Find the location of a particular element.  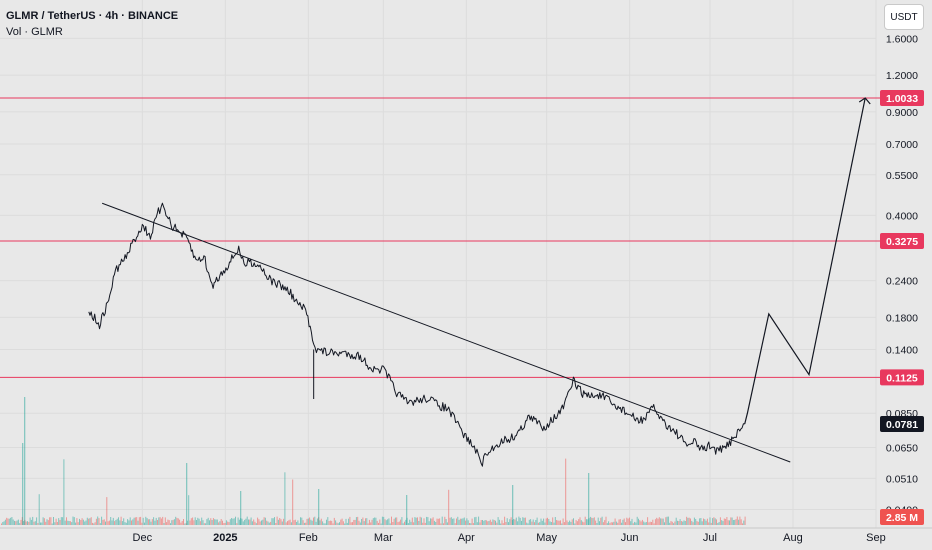

currency-button: USDT is located at coordinates (904, 17).